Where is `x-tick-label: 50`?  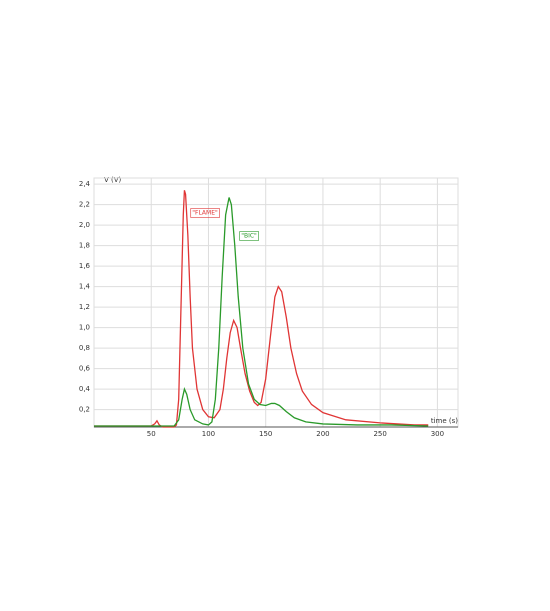
x-tick-label: 50 is located at coordinates (151, 434).